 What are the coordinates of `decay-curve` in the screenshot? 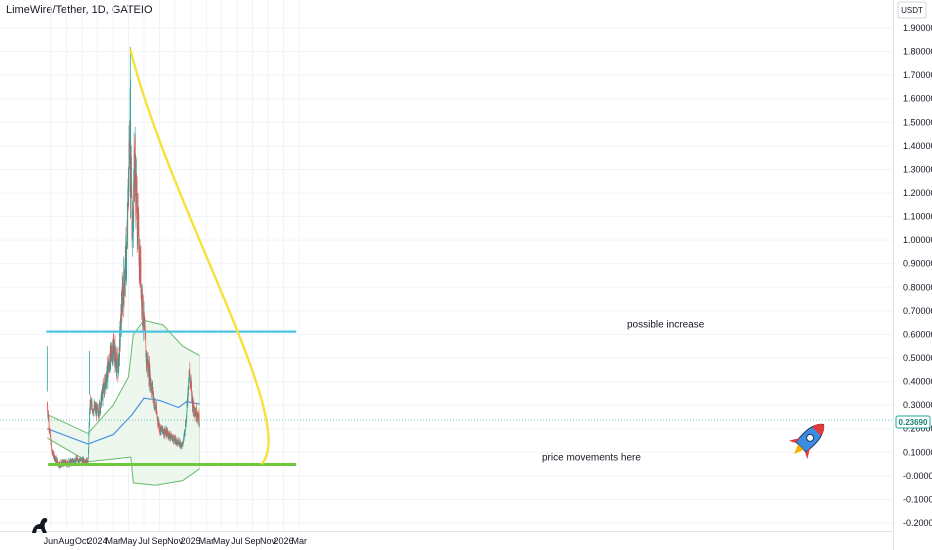 It's located at (199, 256).